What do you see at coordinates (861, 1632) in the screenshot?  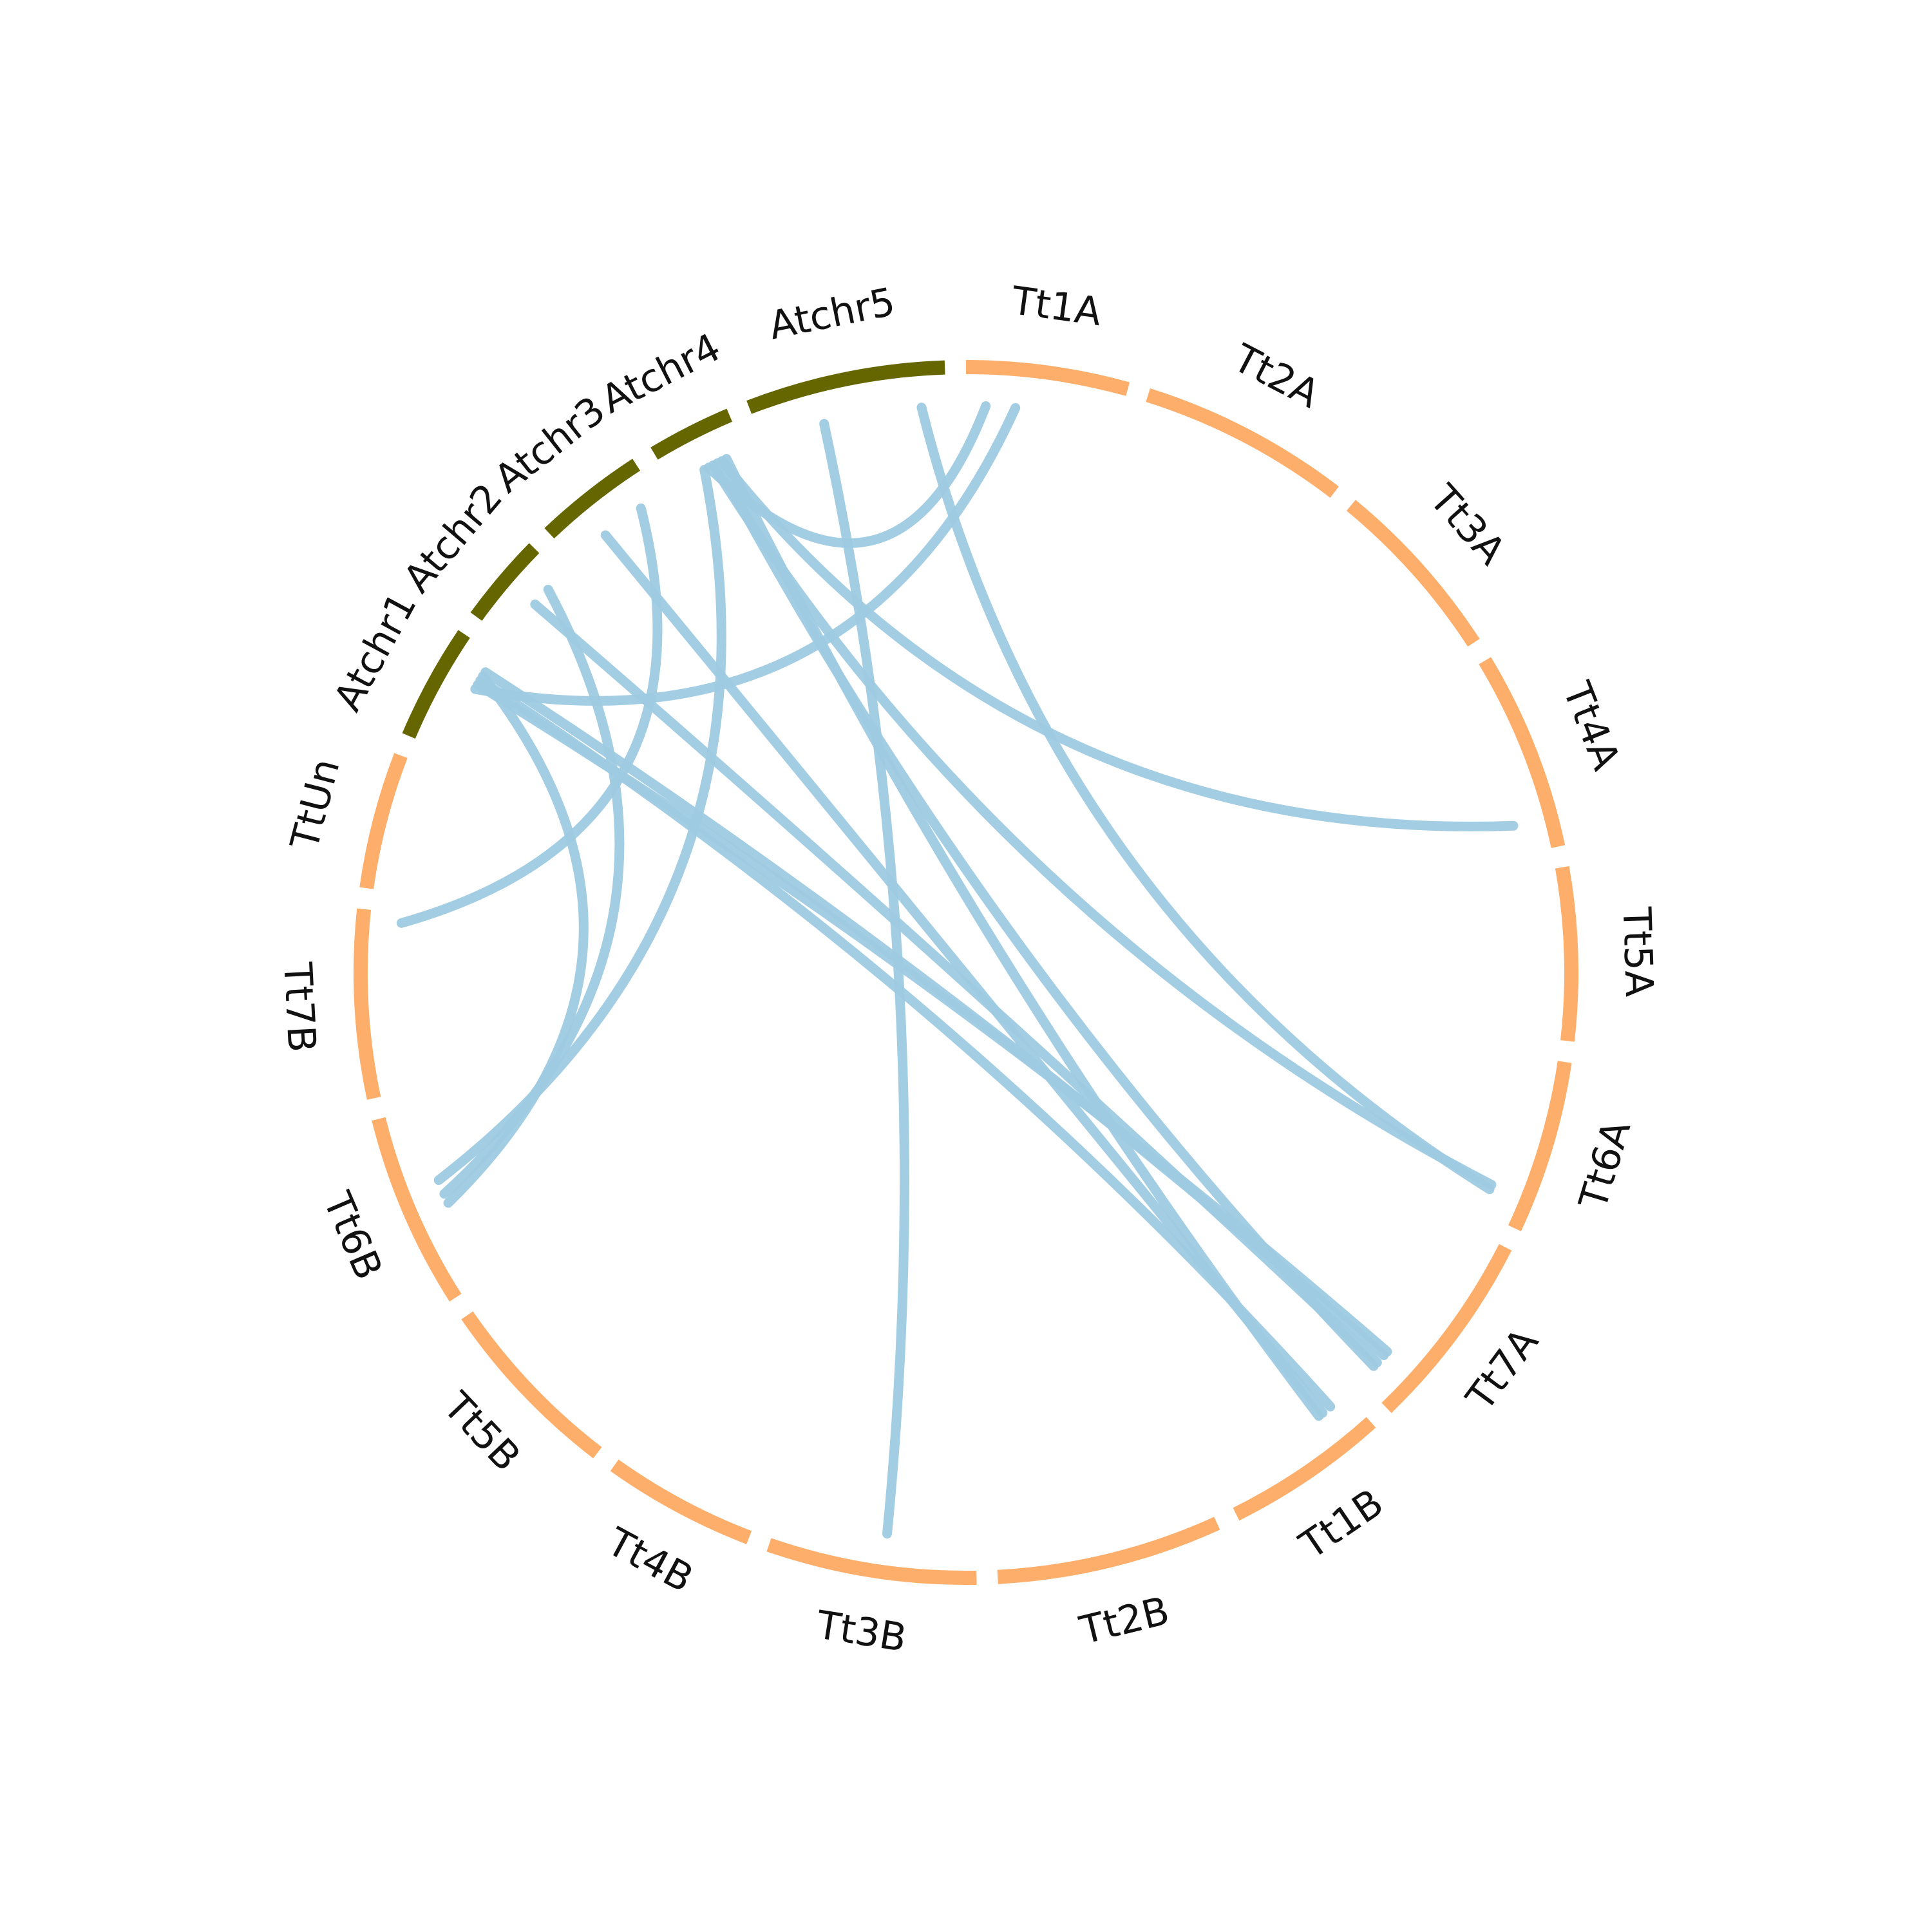 I see `segment-label-tt3b: Tt3B` at bounding box center [861, 1632].